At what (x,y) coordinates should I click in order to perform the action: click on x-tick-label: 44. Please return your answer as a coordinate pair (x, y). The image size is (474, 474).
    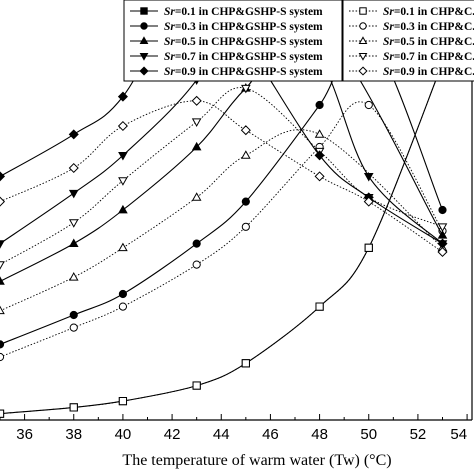
    Looking at the image, I should click on (221, 434).